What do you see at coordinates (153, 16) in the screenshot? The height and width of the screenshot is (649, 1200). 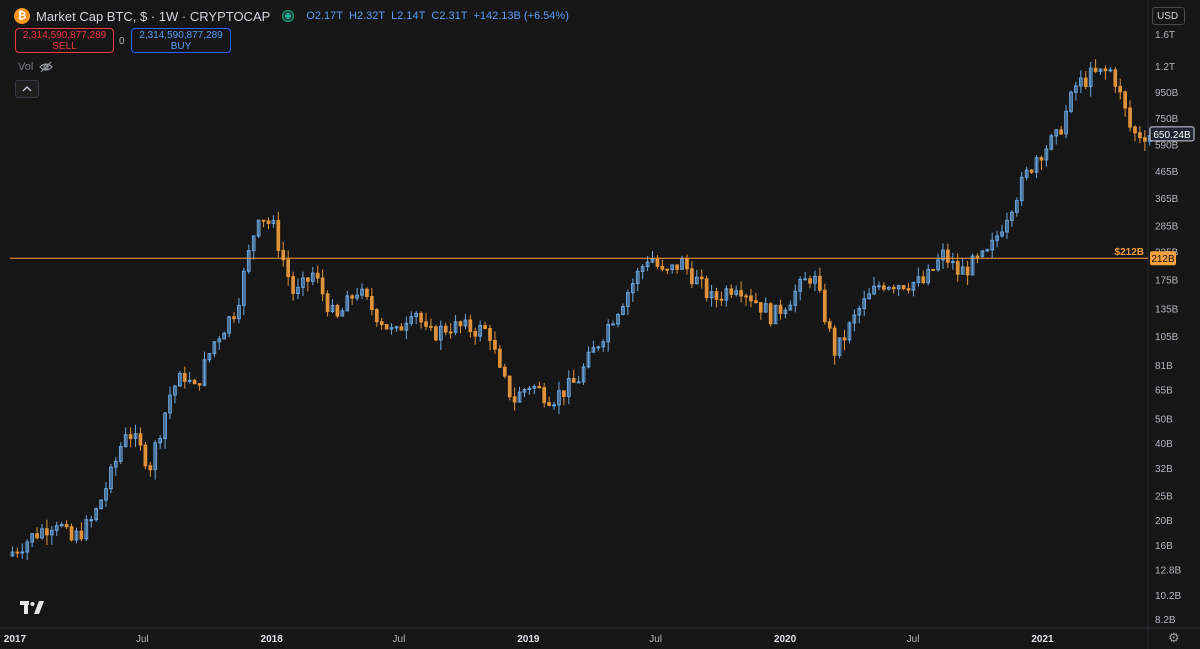 I see `symbol-title: Market Cap BTC, $ · 1W · CRYPTOCAP` at bounding box center [153, 16].